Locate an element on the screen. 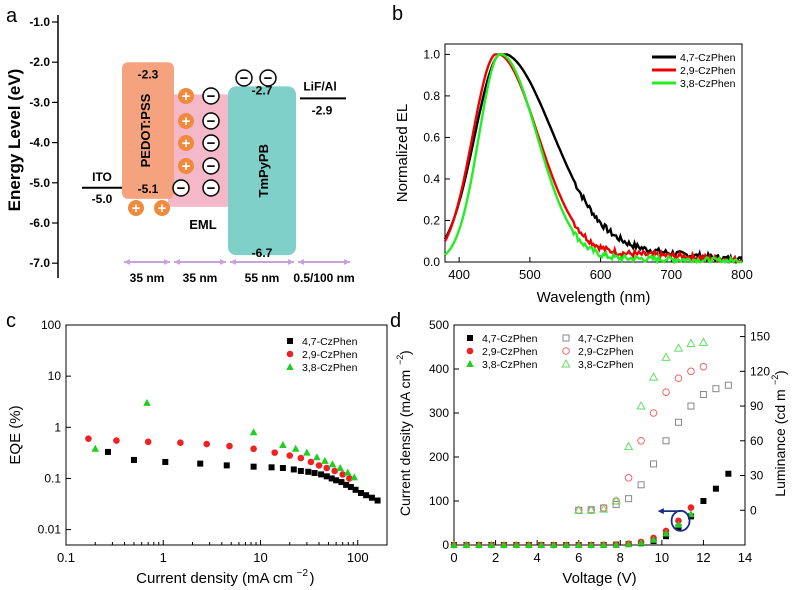 The width and height of the screenshot is (800, 590). y-left-tick-label: 300 is located at coordinates (439, 413).